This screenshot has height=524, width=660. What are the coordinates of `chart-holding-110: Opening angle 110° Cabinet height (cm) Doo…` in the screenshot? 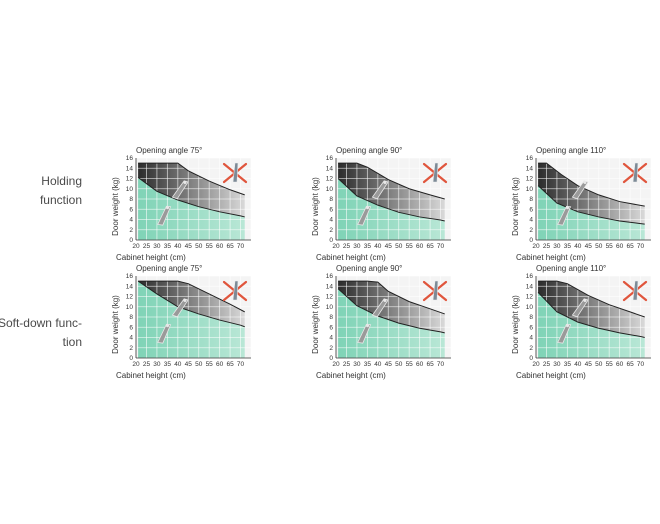 It's located at (581, 206).